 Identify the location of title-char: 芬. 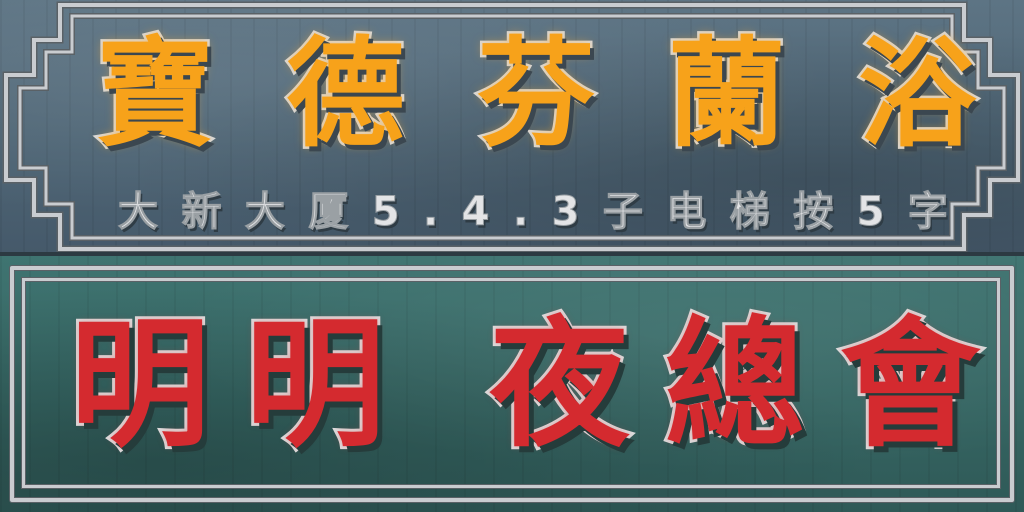
(535, 93).